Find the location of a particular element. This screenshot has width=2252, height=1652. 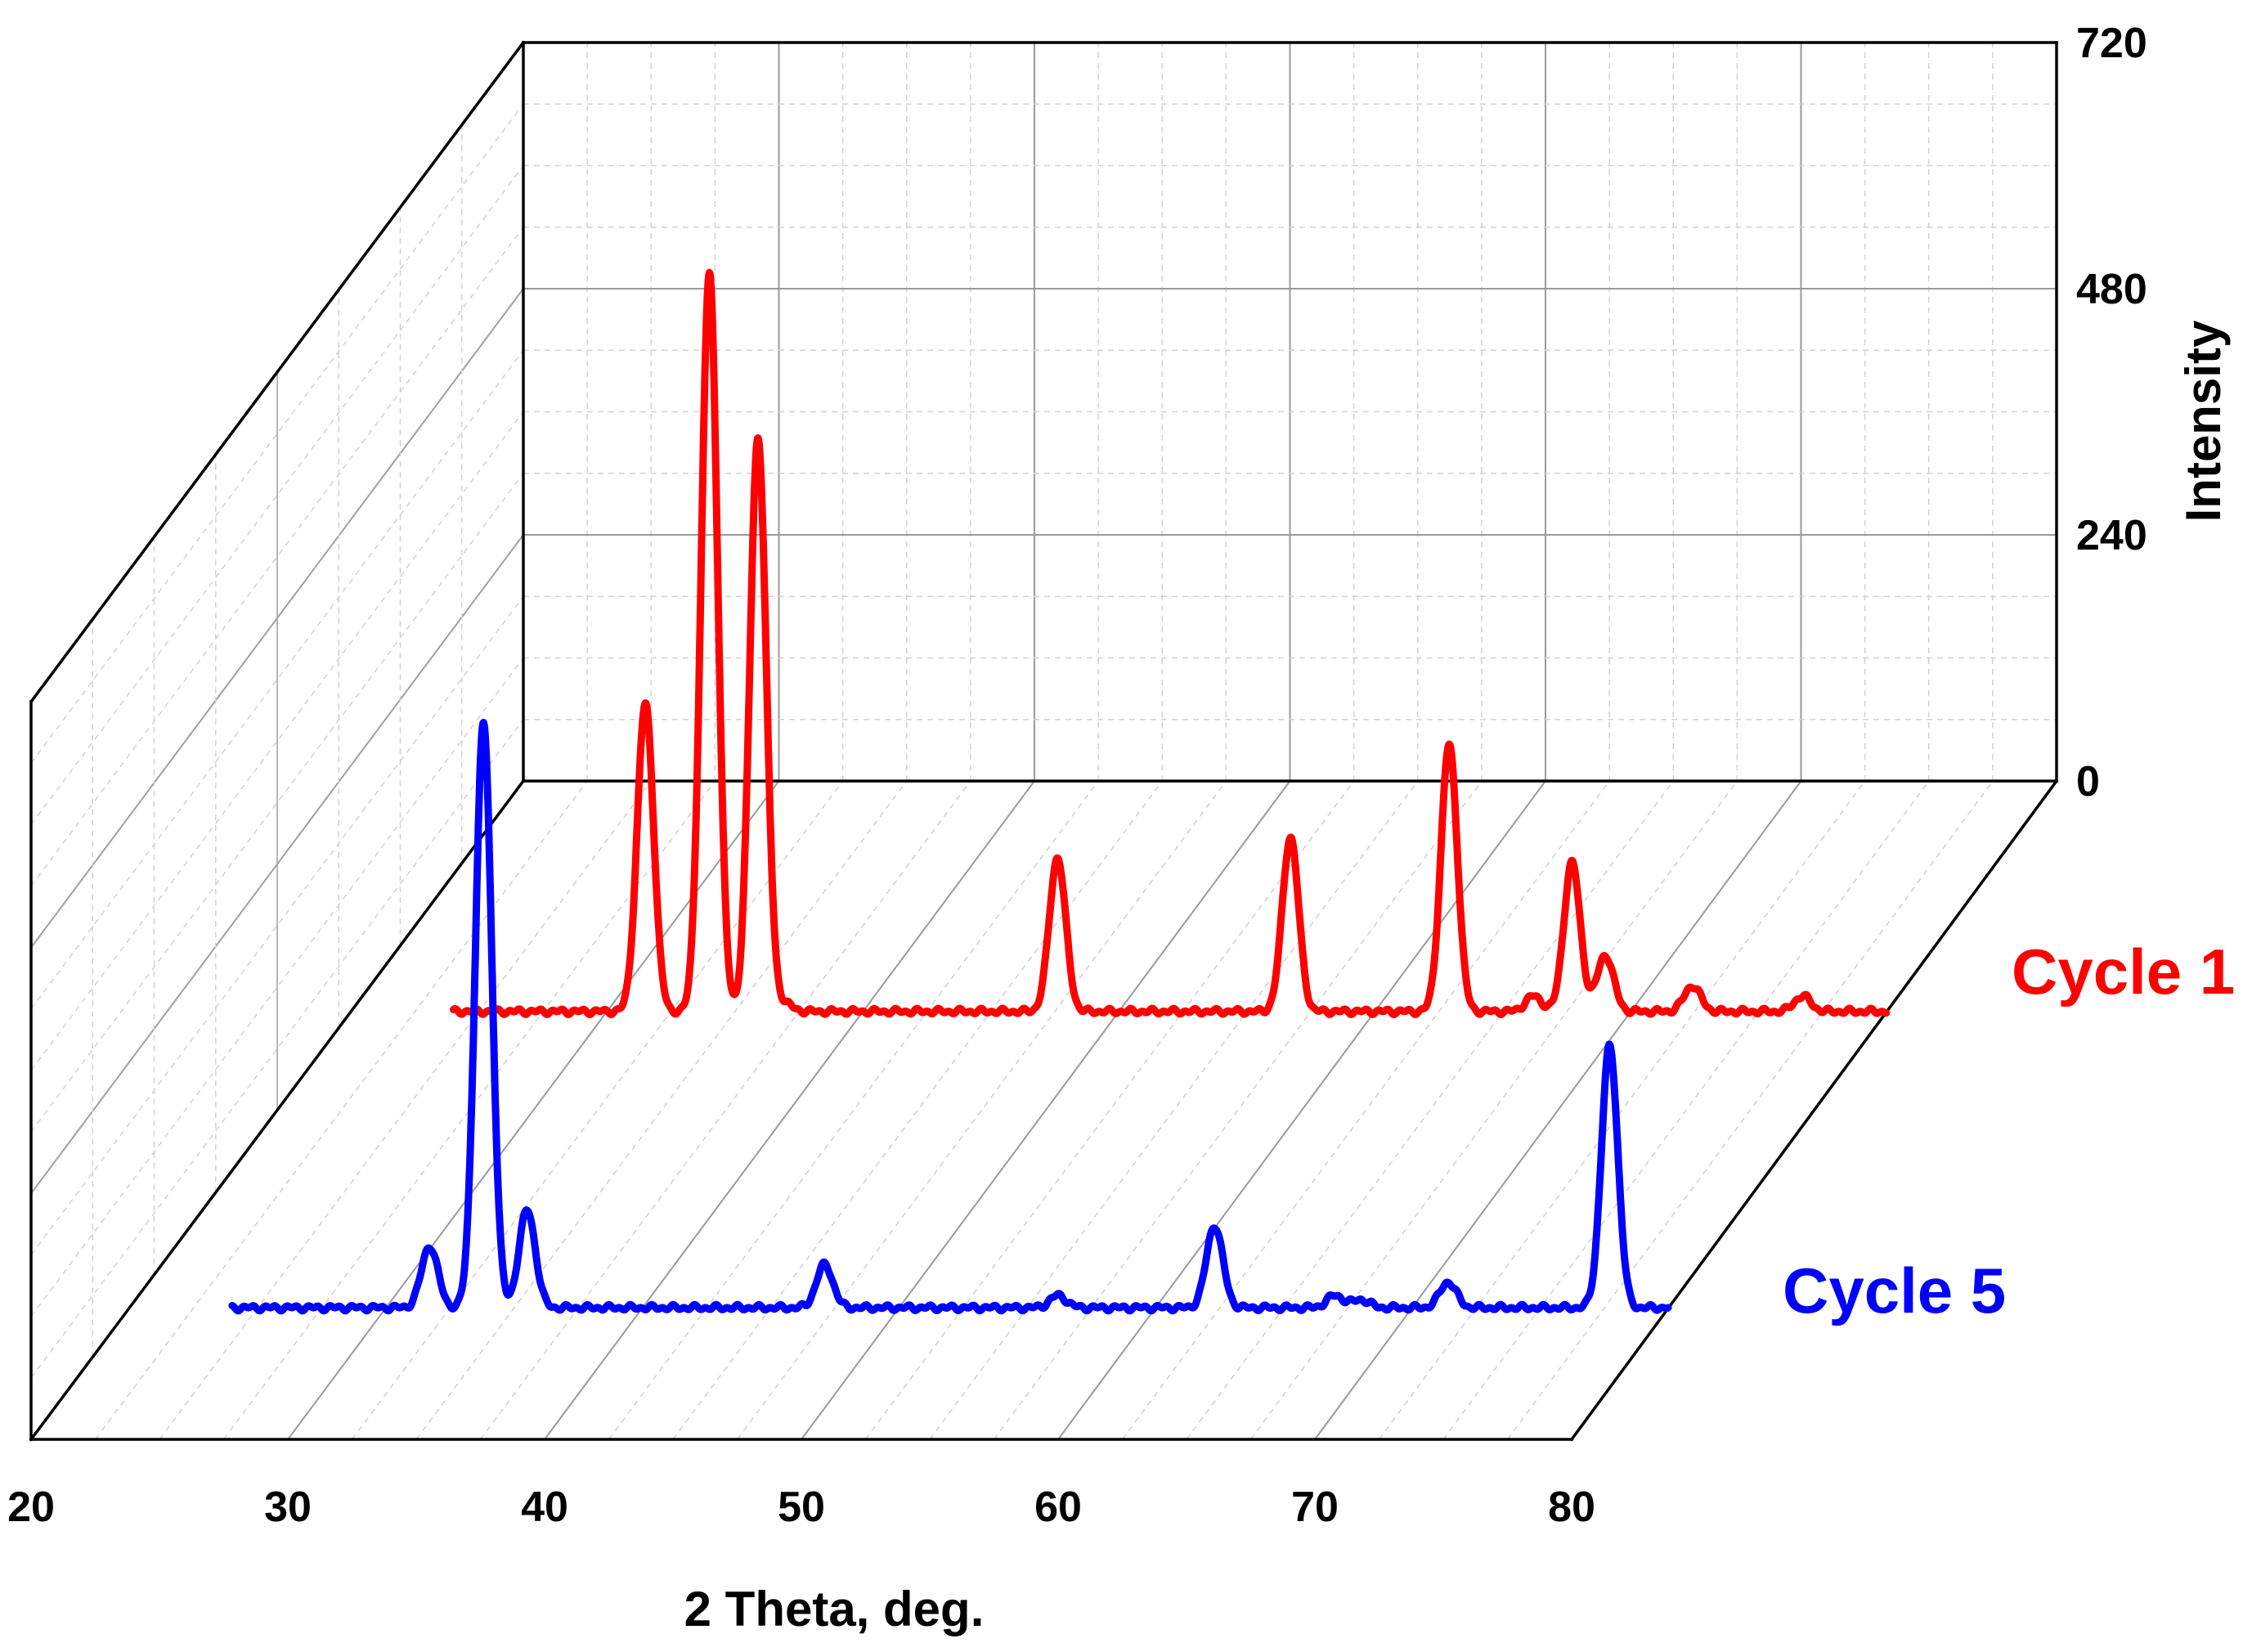

x-axis-label: 2 Theta, deg. is located at coordinates (834, 1609).